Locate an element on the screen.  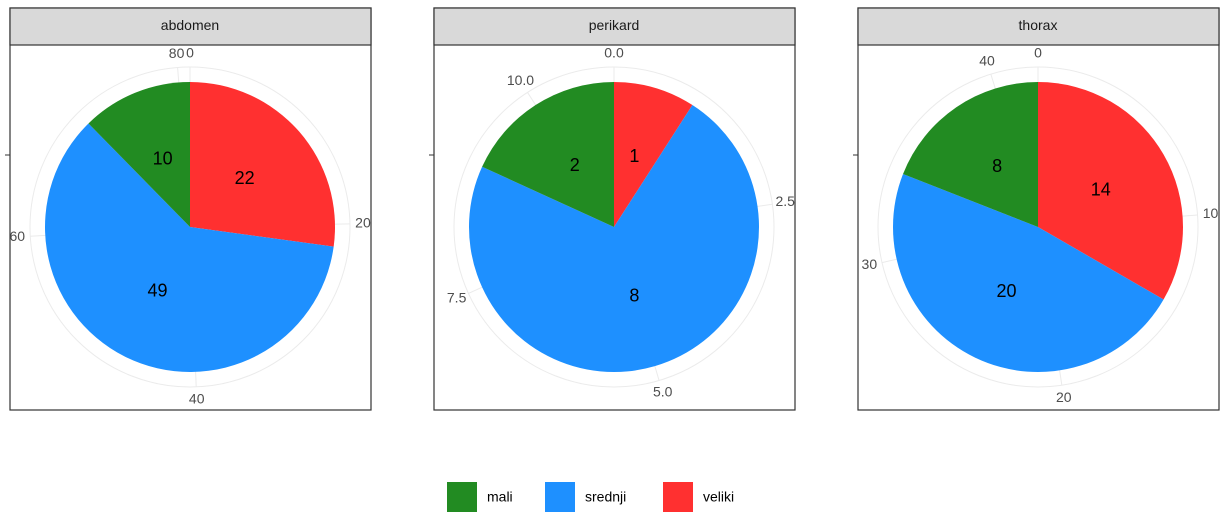
value-label: 1 is located at coordinates (634, 156).